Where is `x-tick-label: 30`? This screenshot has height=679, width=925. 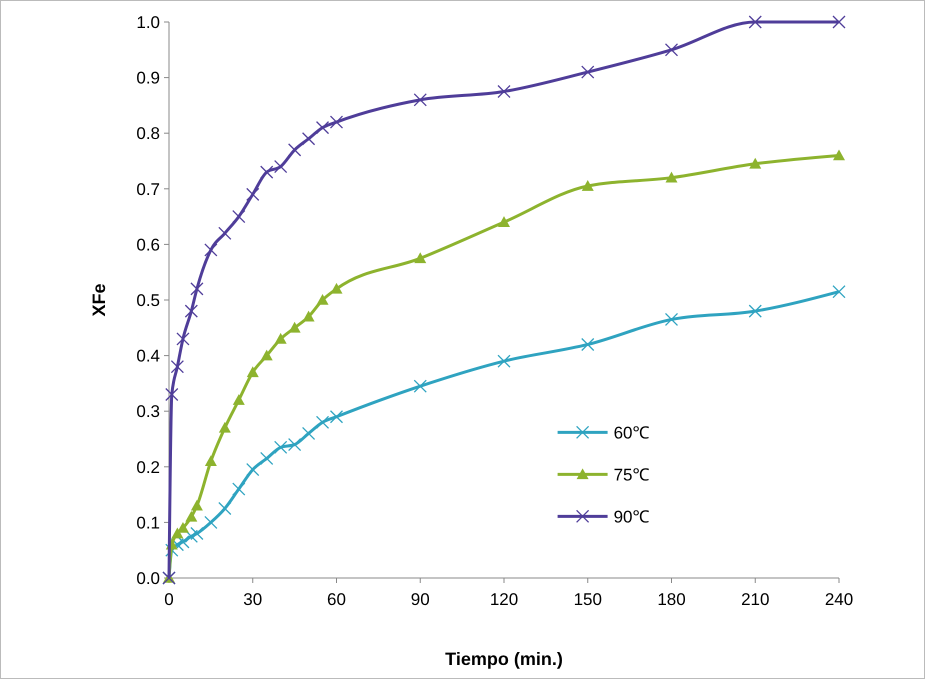 x-tick-label: 30 is located at coordinates (252, 599).